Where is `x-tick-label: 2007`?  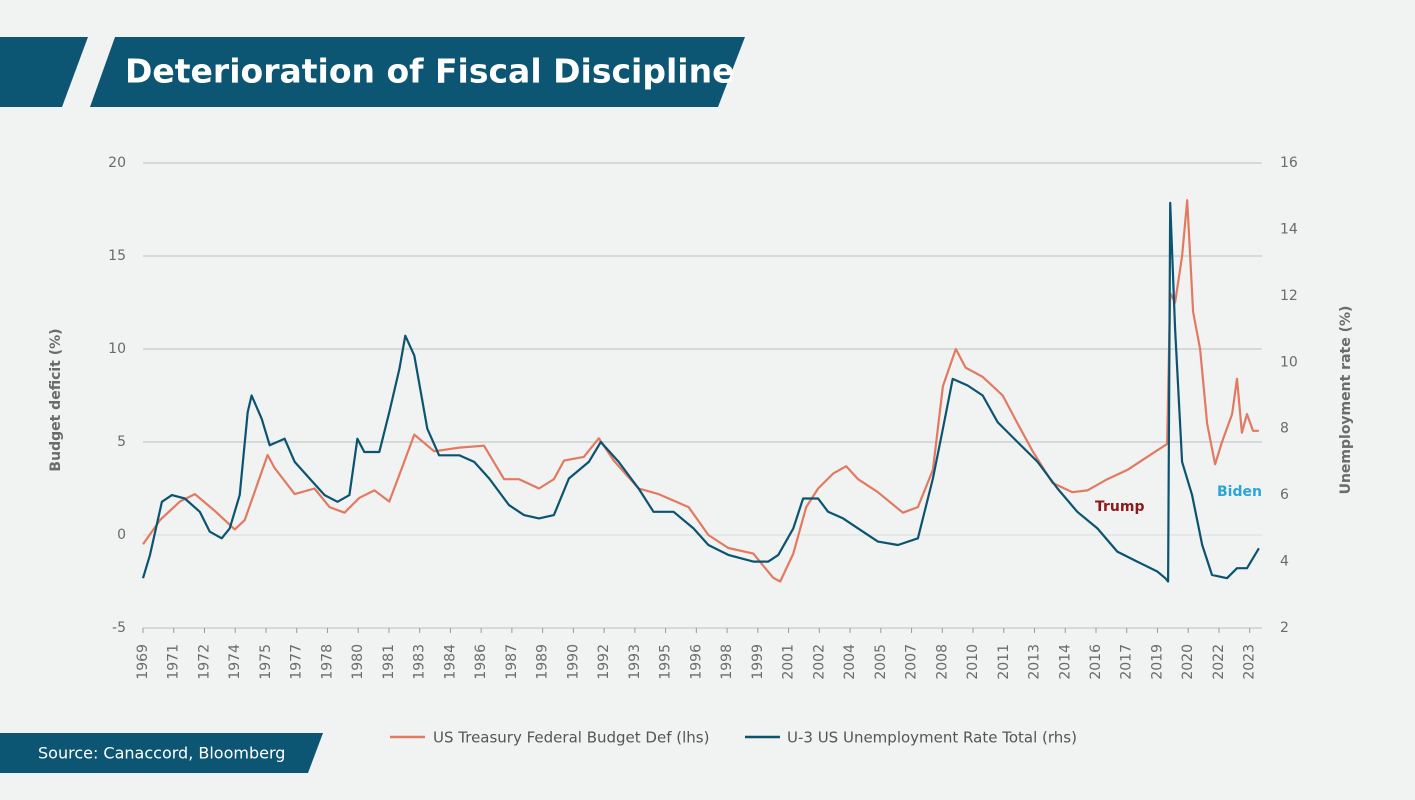
x-tick-label: 2007 is located at coordinates (912, 662).